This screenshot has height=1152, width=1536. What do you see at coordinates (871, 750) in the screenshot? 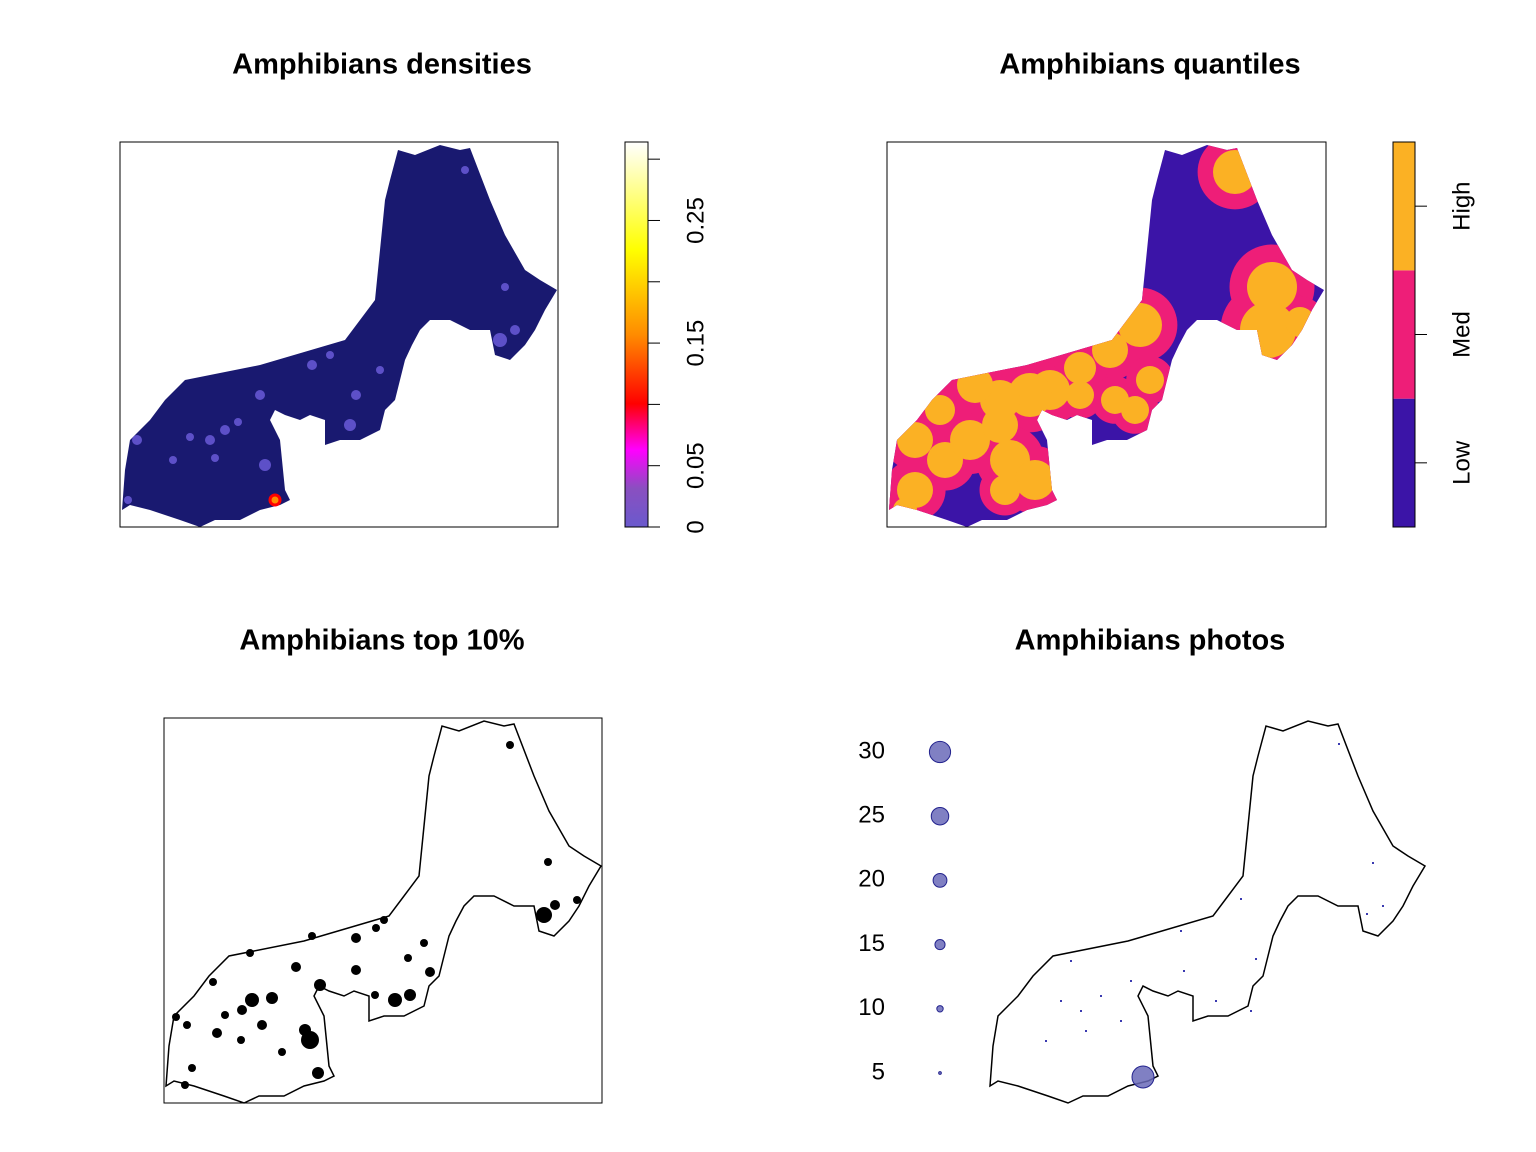
I see `legend-label: 30` at bounding box center [871, 750].